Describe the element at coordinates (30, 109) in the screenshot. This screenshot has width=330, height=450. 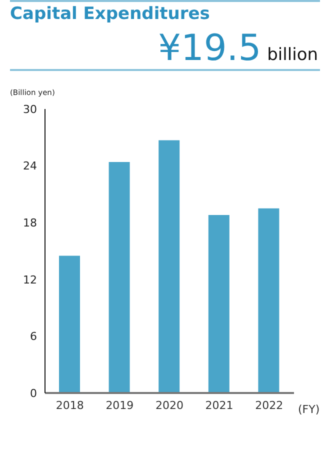
I see `y-tick-label: 30` at that location.